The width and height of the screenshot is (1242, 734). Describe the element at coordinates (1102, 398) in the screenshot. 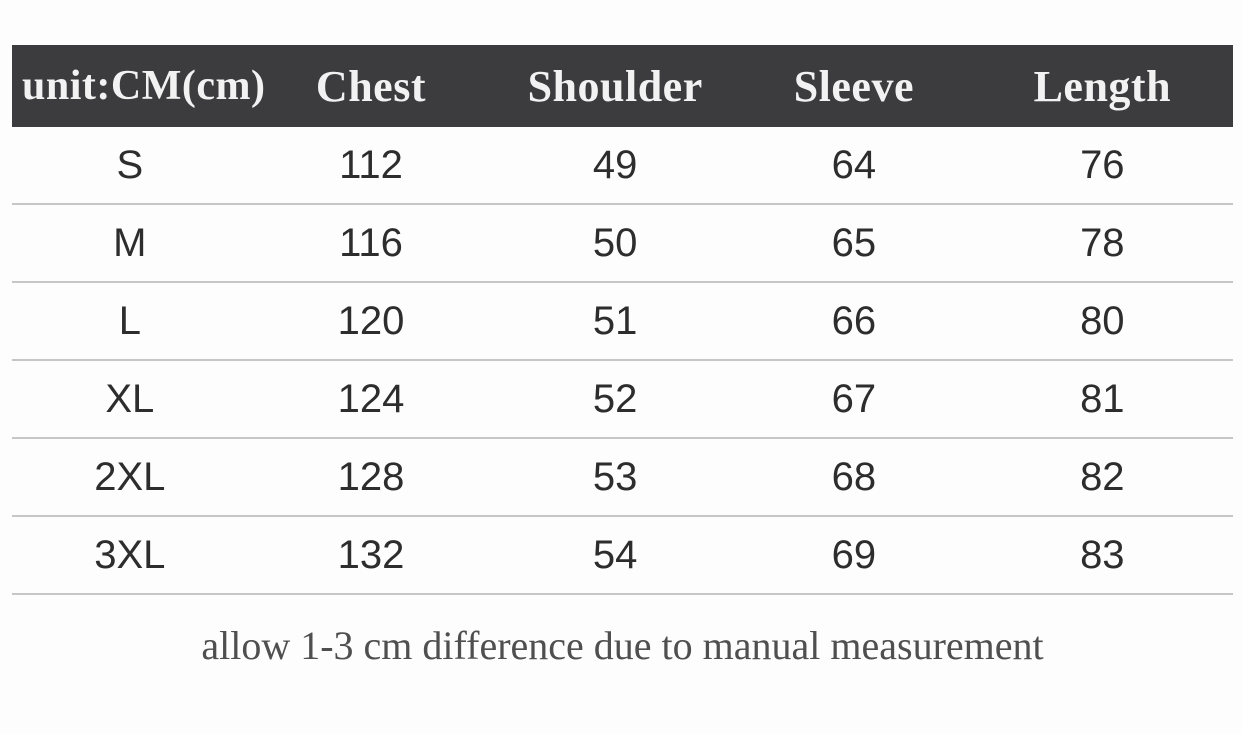

I see `length-cell: 81` at that location.